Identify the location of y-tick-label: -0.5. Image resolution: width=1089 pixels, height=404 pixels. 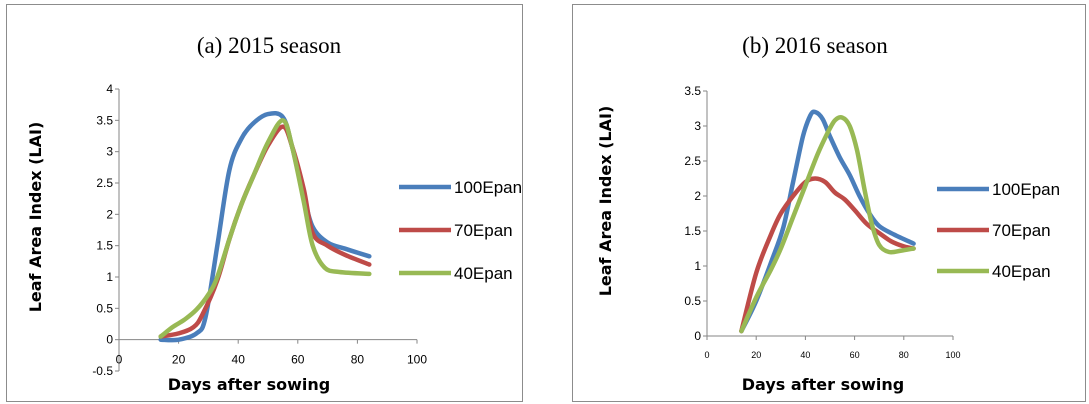
(102, 371).